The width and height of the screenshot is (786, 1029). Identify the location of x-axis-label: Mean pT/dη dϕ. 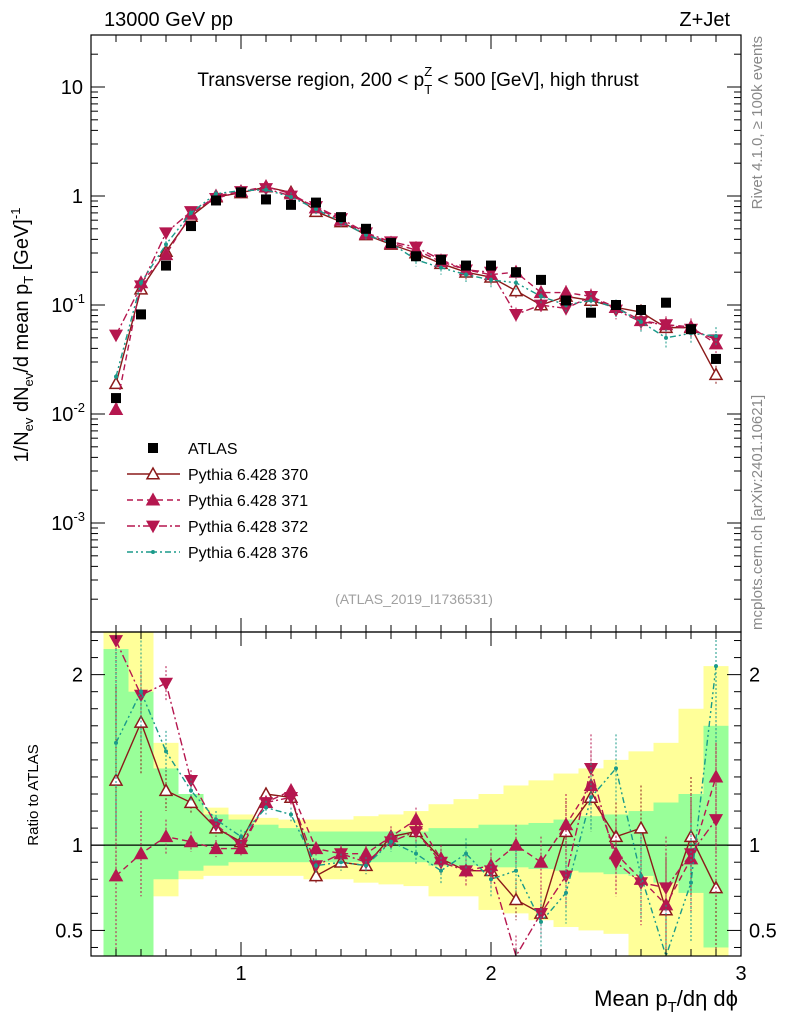
(666, 1001).